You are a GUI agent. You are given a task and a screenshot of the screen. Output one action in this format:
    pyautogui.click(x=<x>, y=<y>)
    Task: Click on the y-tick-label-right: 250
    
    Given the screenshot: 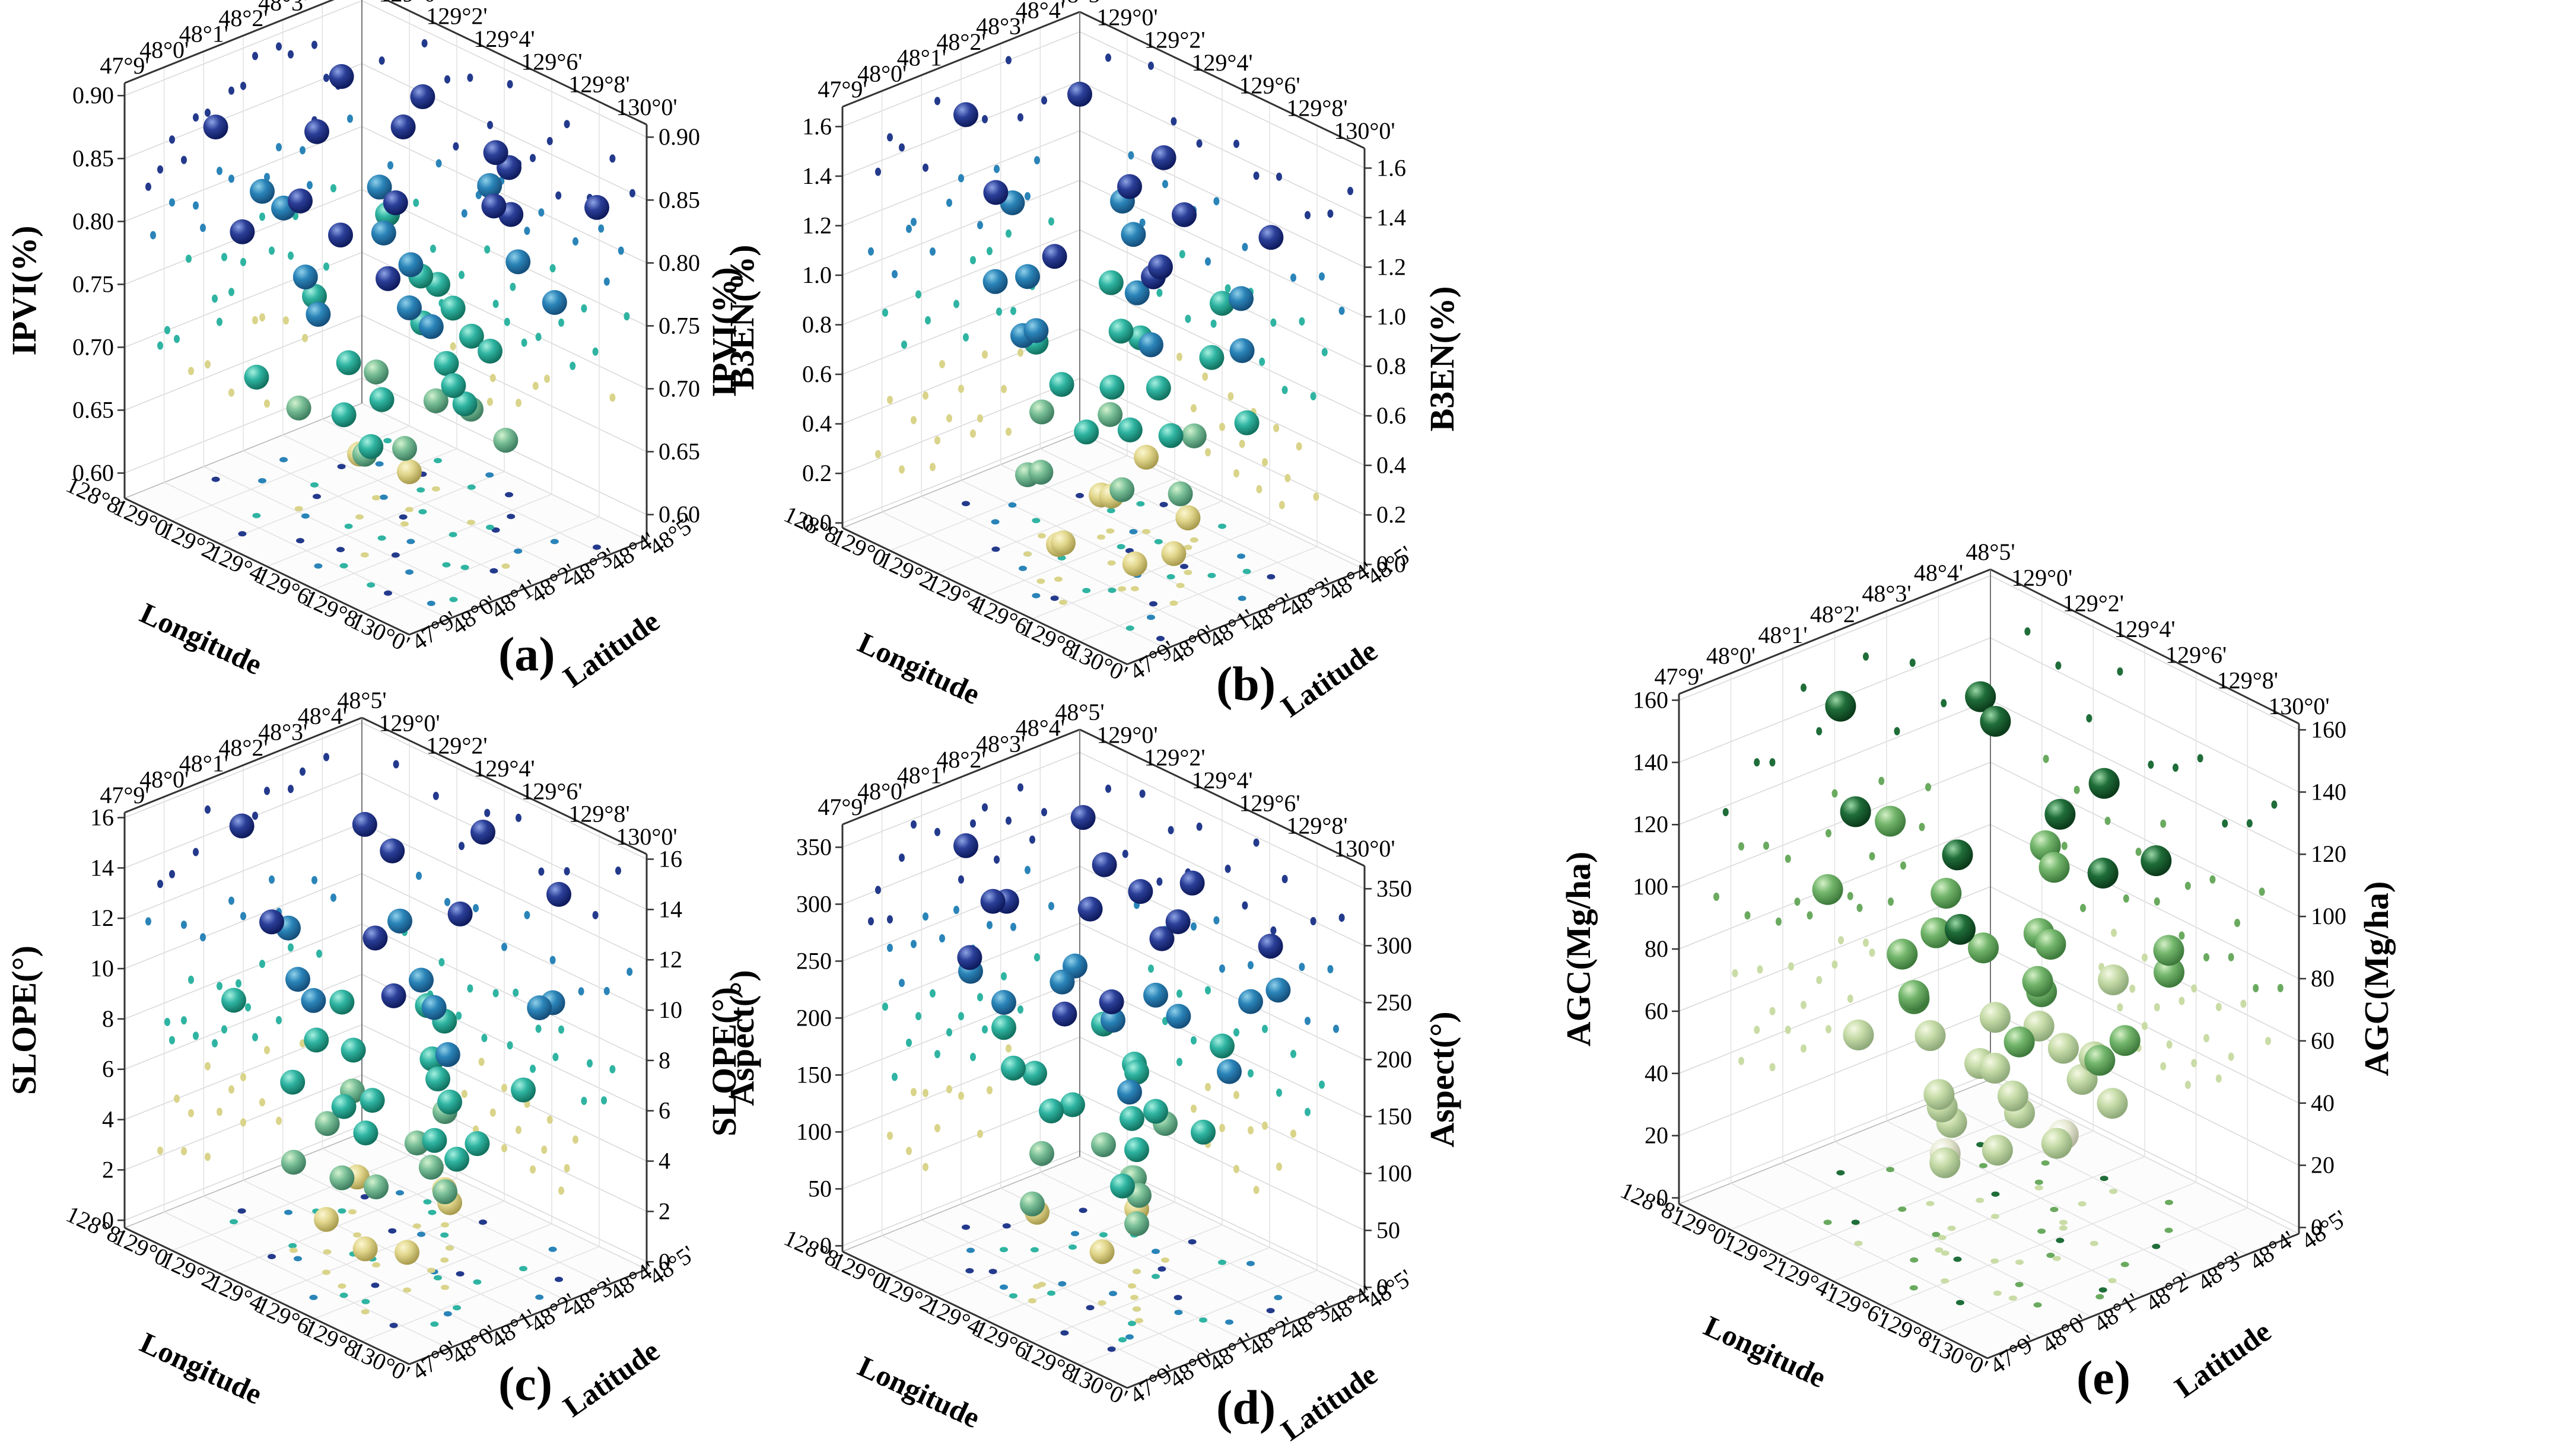 What is the action you would take?
    pyautogui.click(x=1394, y=1002)
    